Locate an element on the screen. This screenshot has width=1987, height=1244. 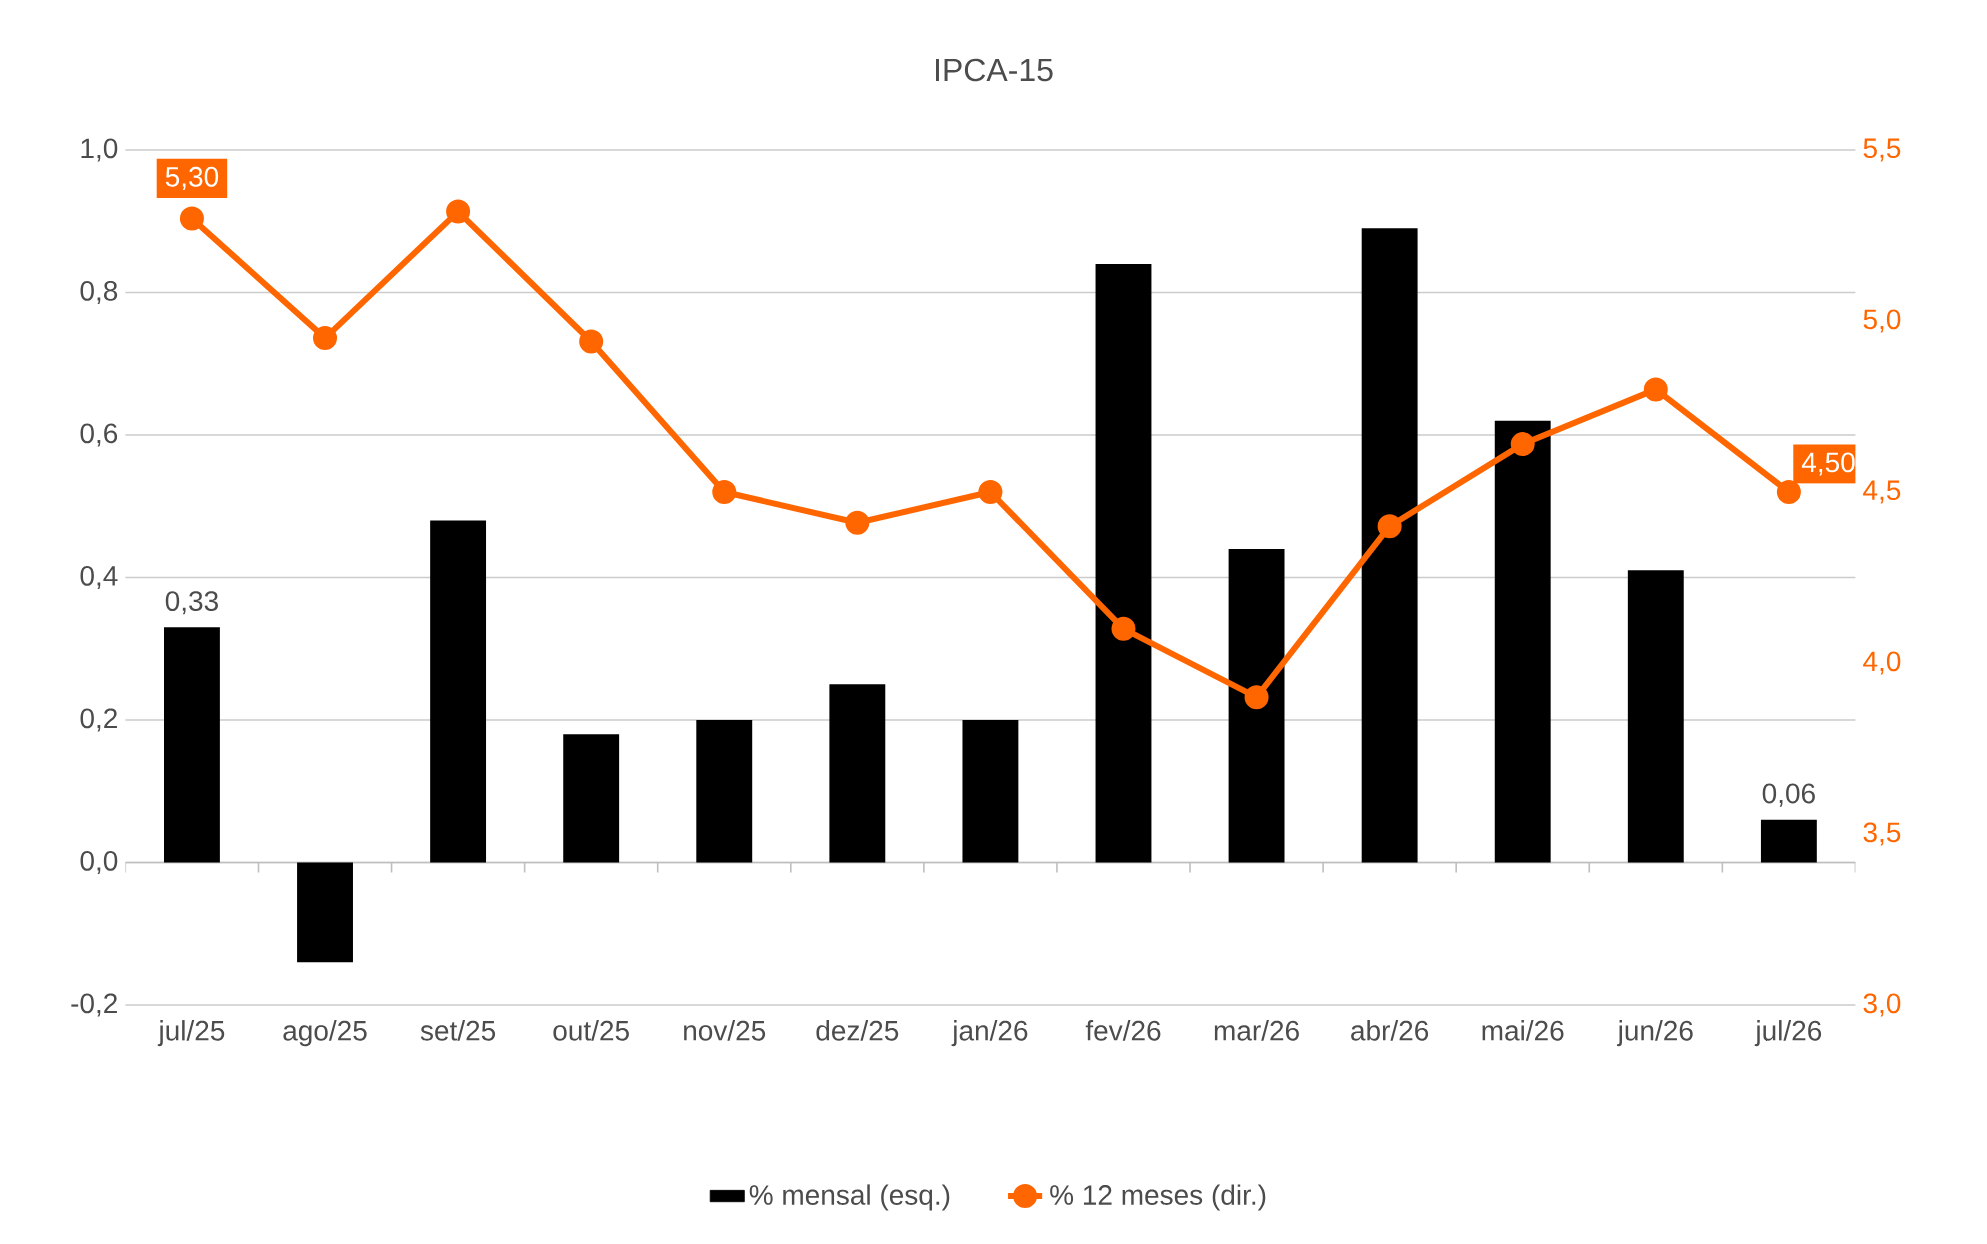
y2-tick-label: 4,0 is located at coordinates (1882, 663).